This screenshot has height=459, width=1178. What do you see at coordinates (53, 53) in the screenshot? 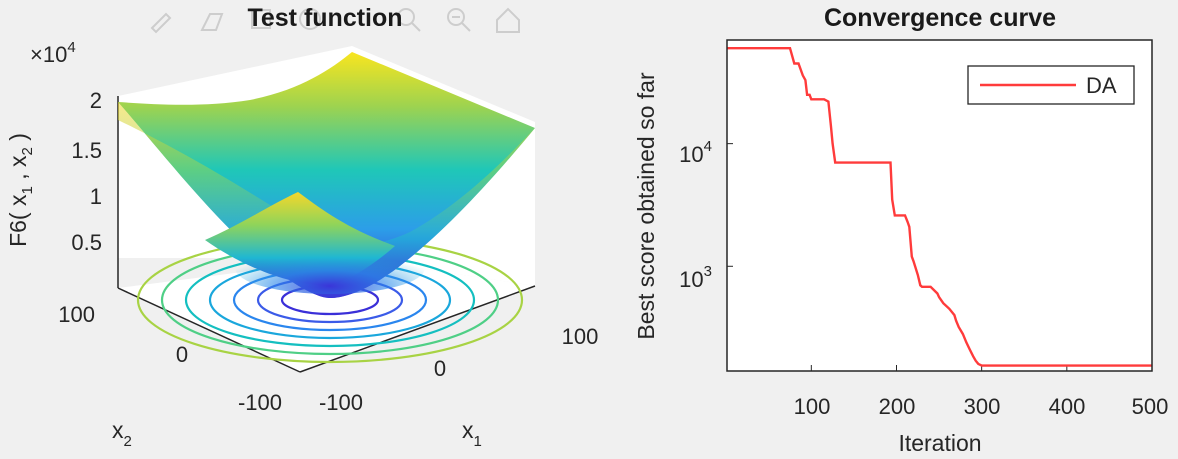
I see `z-multiplier: ×10⁴` at bounding box center [53, 53].